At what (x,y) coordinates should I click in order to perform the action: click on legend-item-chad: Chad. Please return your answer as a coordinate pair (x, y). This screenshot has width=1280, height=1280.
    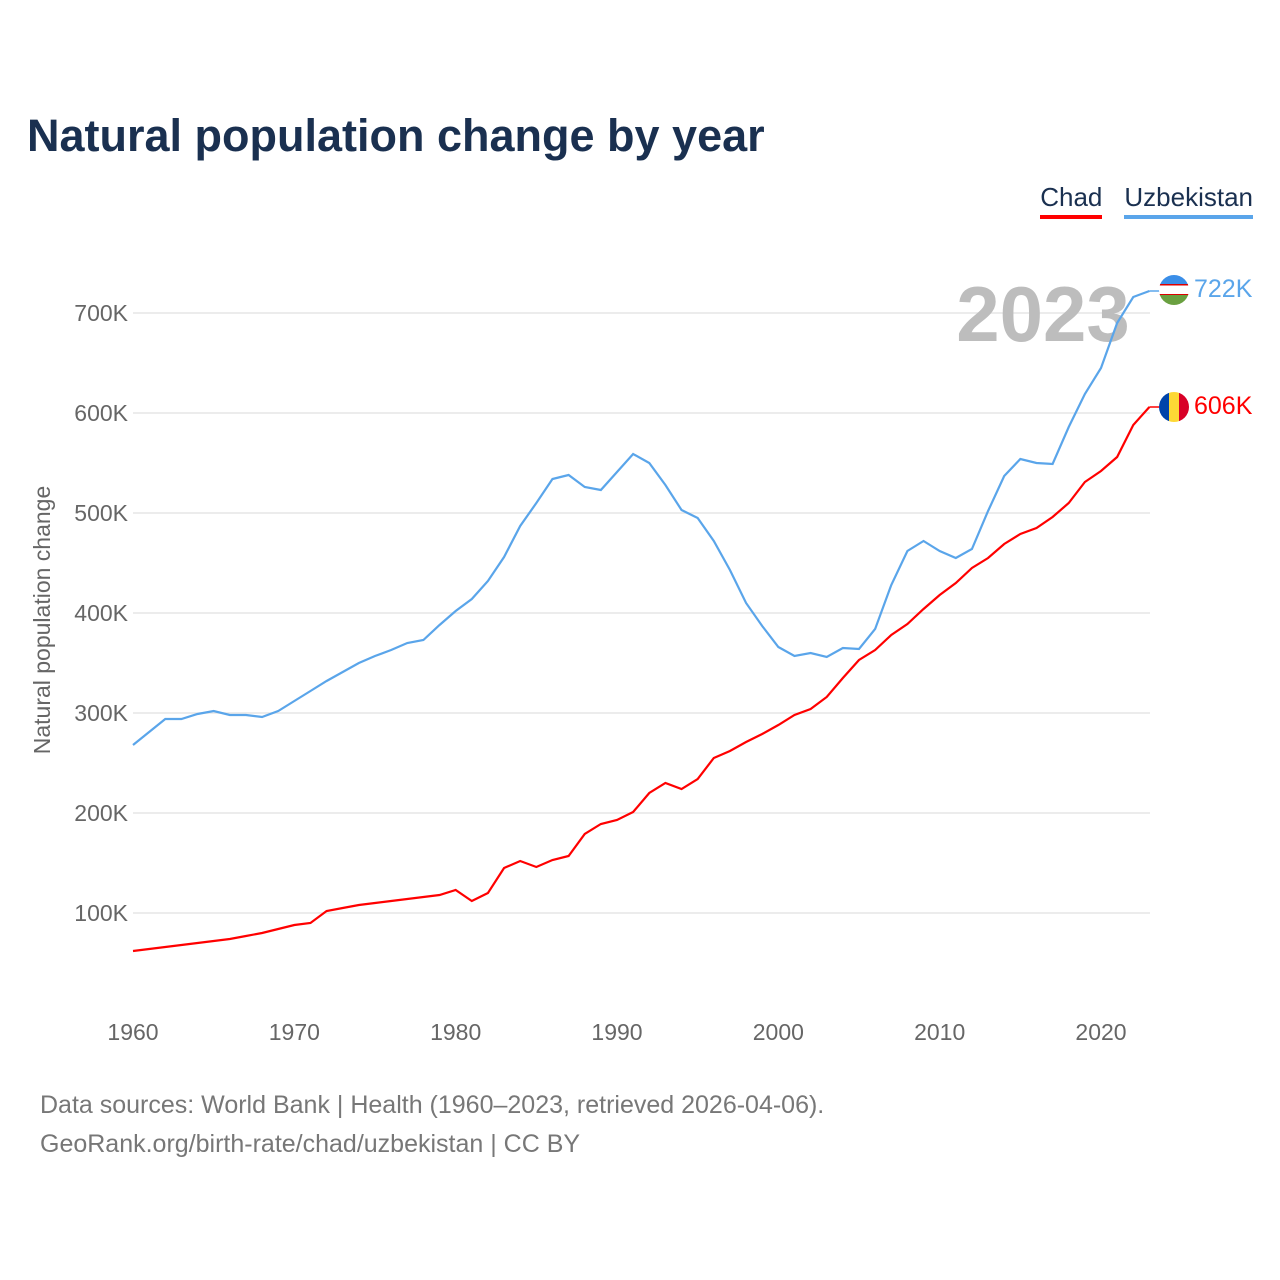
    Looking at the image, I should click on (1071, 200).